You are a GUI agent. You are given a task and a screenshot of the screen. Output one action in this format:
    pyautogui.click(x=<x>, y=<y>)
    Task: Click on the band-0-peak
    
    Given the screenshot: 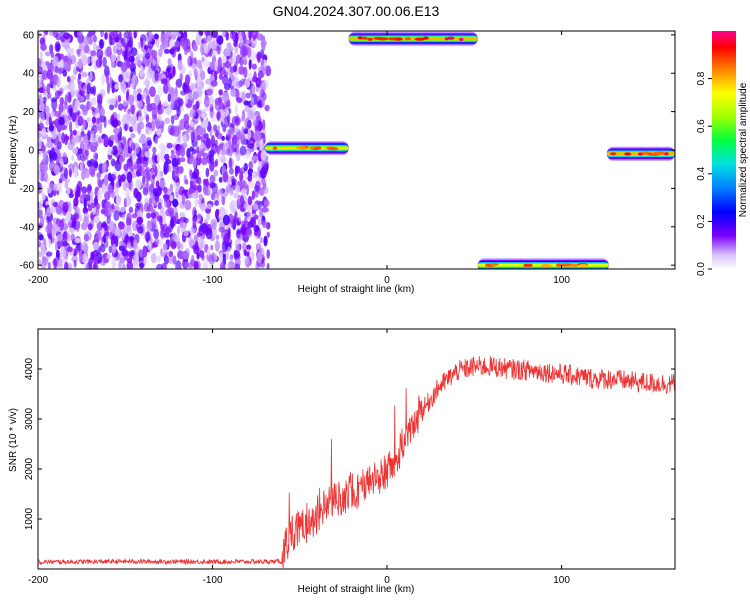 What is the action you would take?
    pyautogui.click(x=302, y=148)
    